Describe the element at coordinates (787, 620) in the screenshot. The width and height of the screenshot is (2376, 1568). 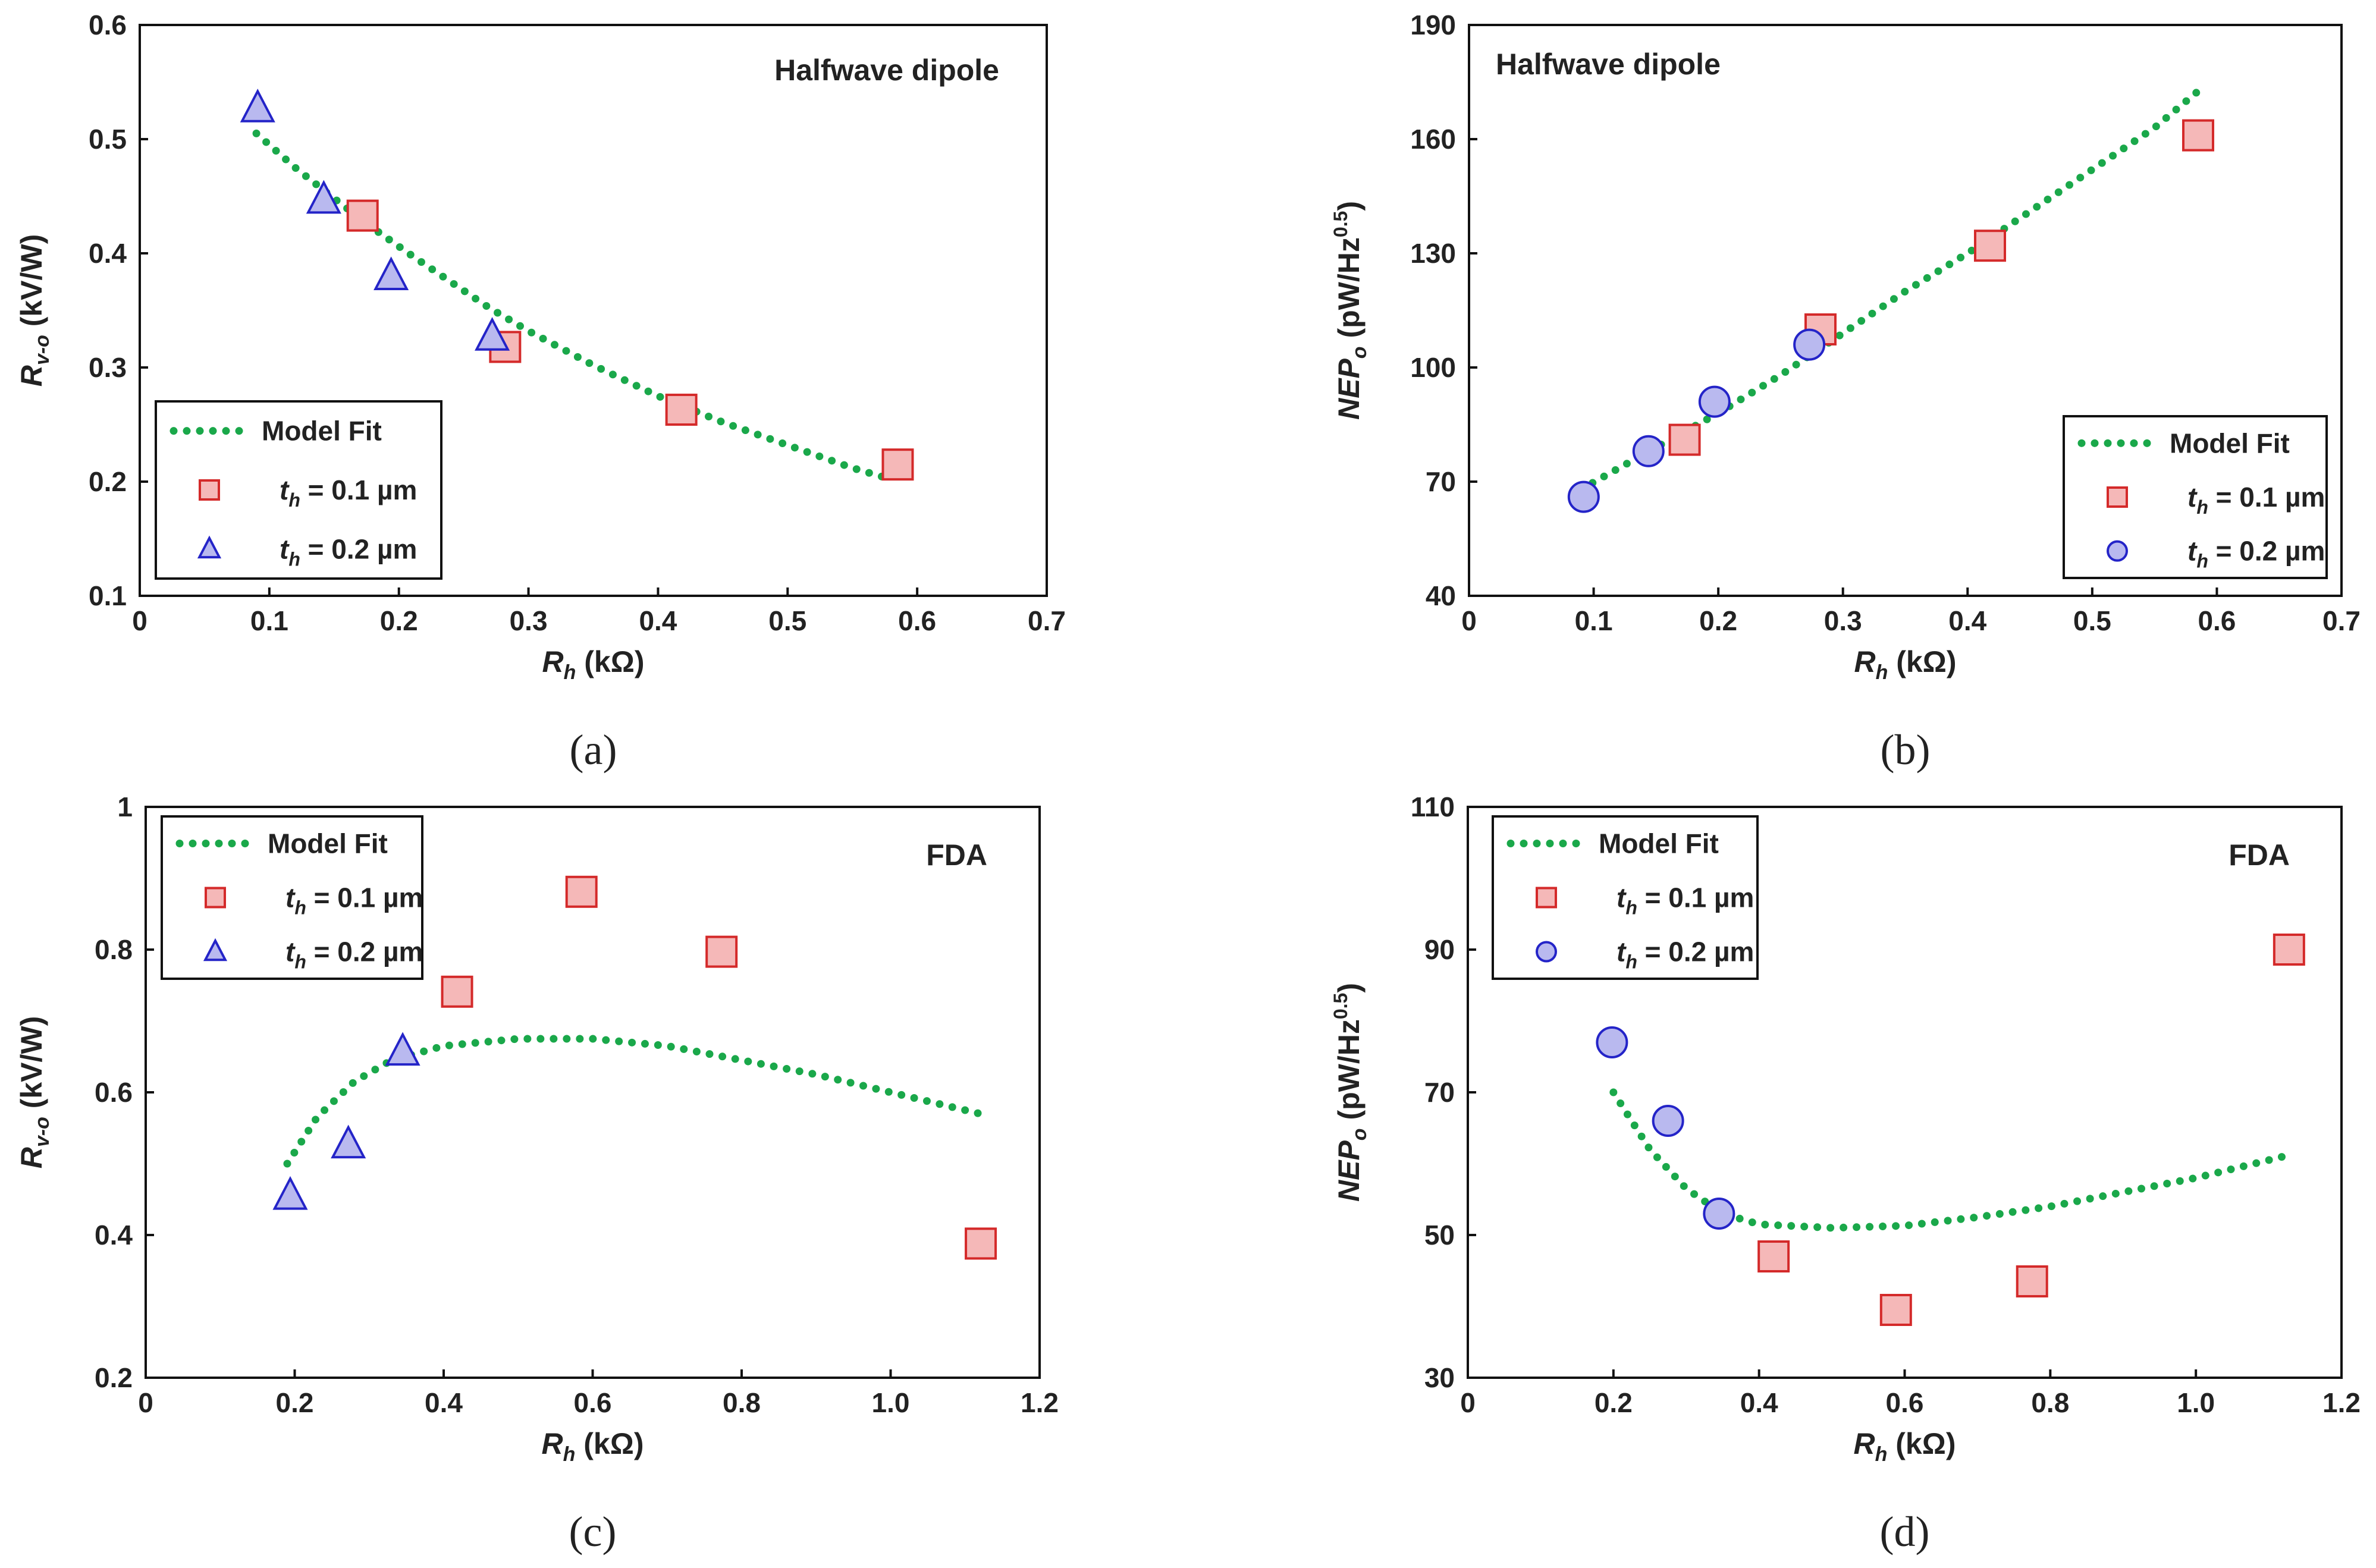
I see `x-tick-label: 0.5` at that location.